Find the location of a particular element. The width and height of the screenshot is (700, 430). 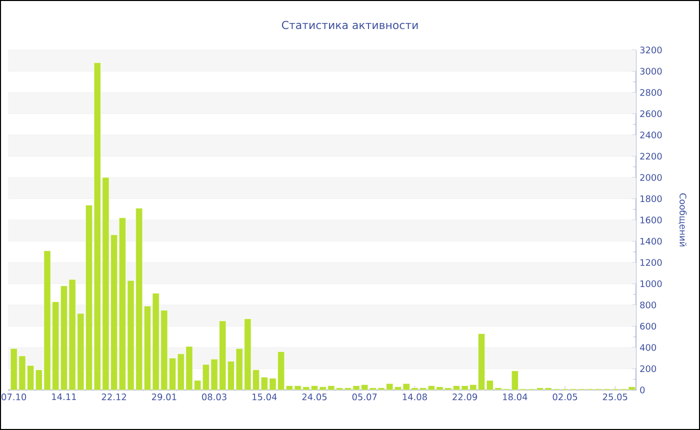

x-tick-label: 07.10 is located at coordinates (14, 397).